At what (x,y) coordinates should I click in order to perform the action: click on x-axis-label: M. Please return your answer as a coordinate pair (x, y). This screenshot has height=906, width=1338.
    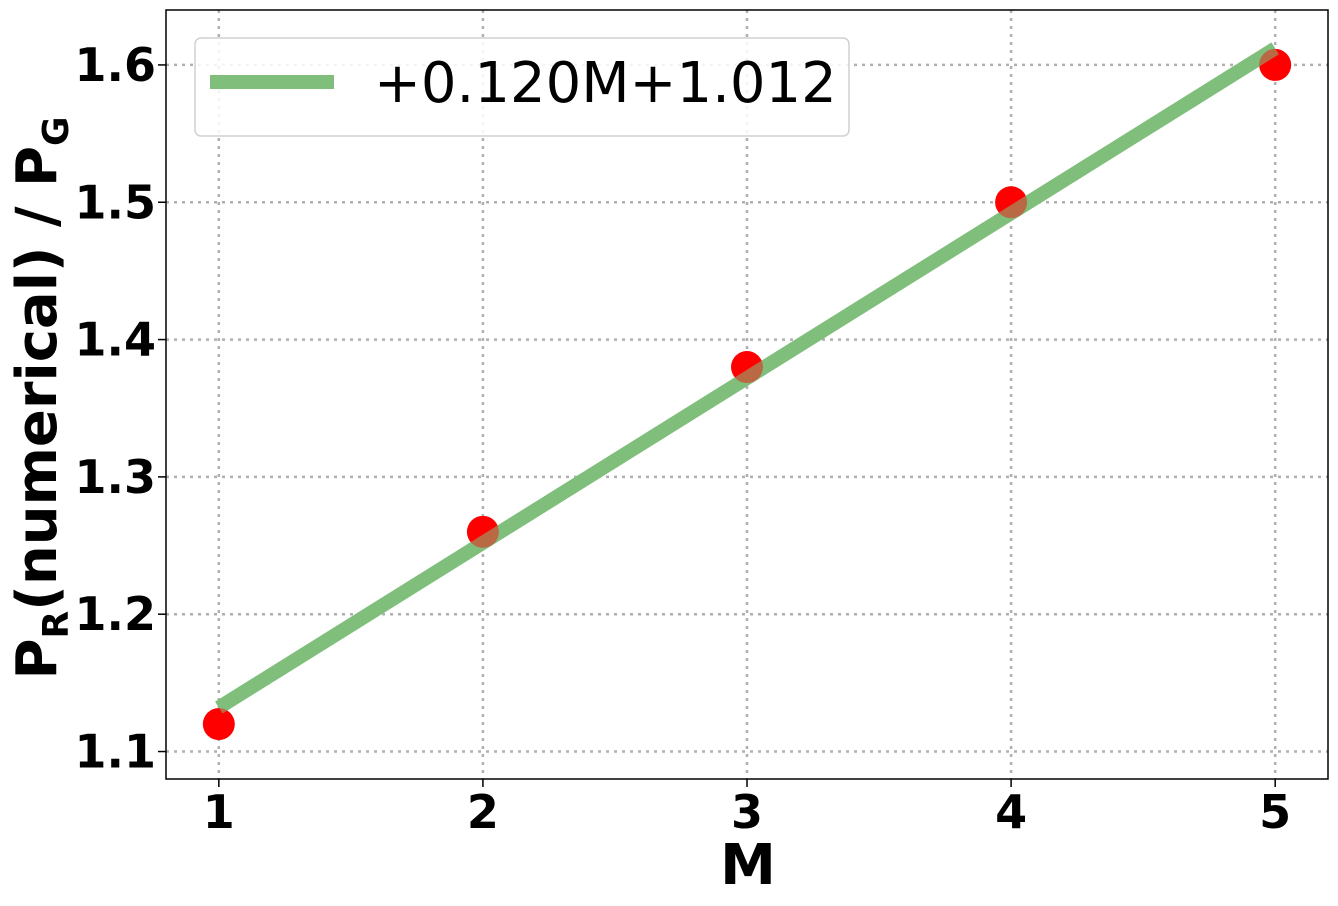
    Looking at the image, I should click on (748, 865).